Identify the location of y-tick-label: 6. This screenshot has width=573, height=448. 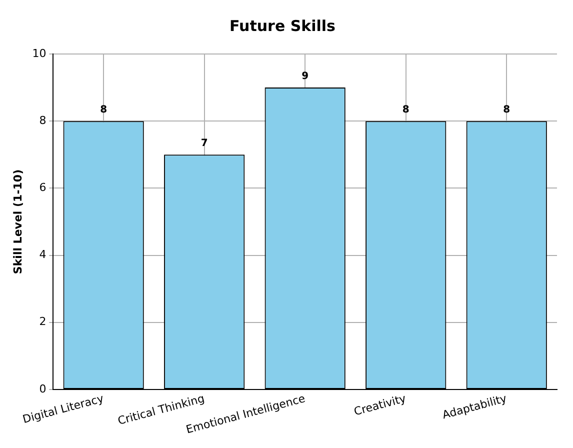
(42, 187).